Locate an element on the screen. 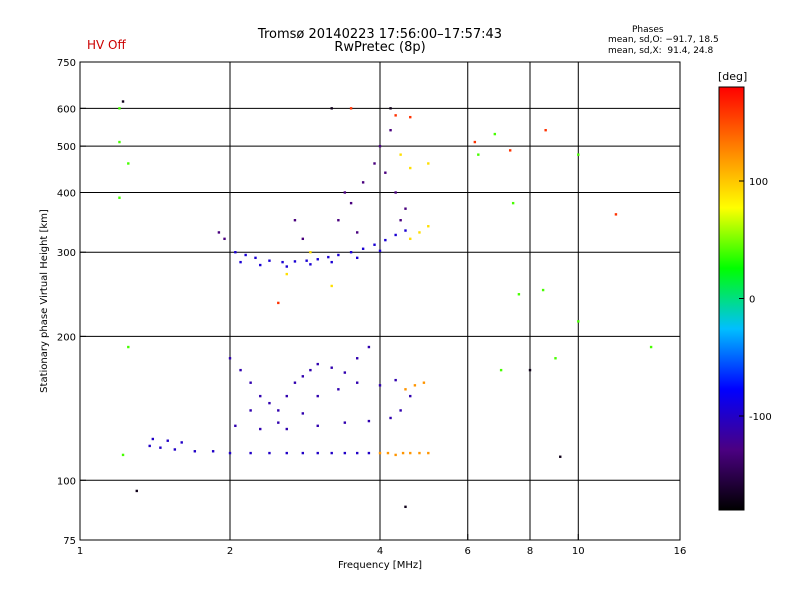 The image size is (800, 600). x-tick-label: 2 is located at coordinates (230, 551).